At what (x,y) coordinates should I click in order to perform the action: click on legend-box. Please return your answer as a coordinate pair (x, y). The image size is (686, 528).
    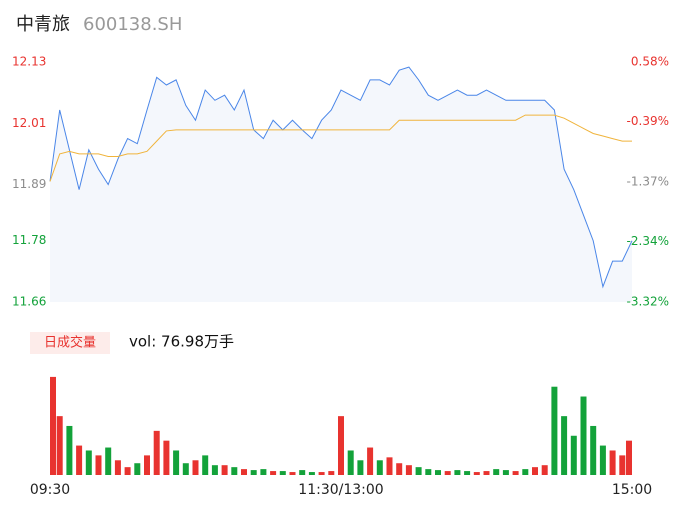
    Looking at the image, I should click on (70, 343).